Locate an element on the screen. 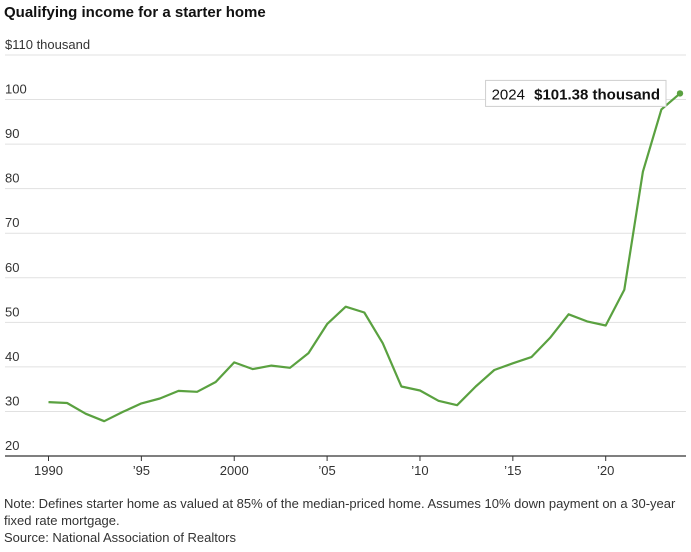 The width and height of the screenshot is (691, 552). x-tick-label: ’05 is located at coordinates (326, 470).